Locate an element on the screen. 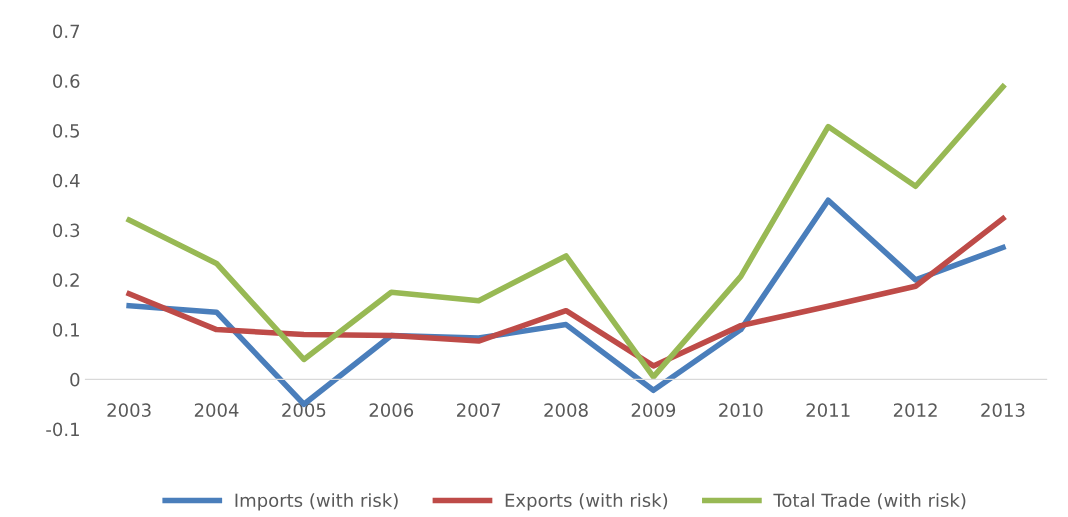  x-tick-label: 2011 is located at coordinates (828, 410).